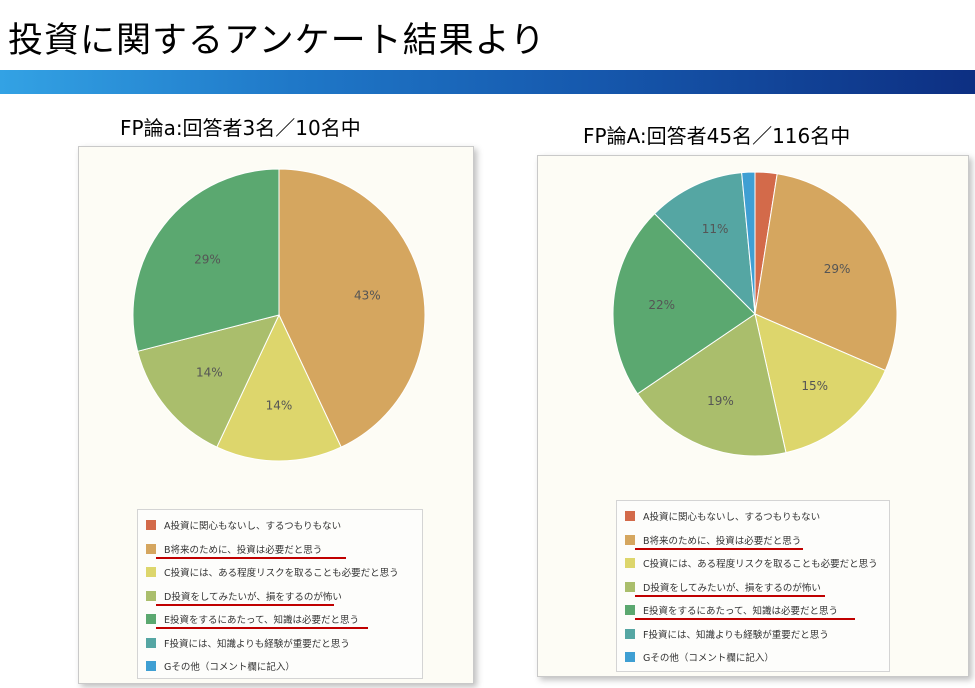 Image resolution: width=975 pixels, height=688 pixels. I want to click on data-label-f: 11%, so click(715, 229).